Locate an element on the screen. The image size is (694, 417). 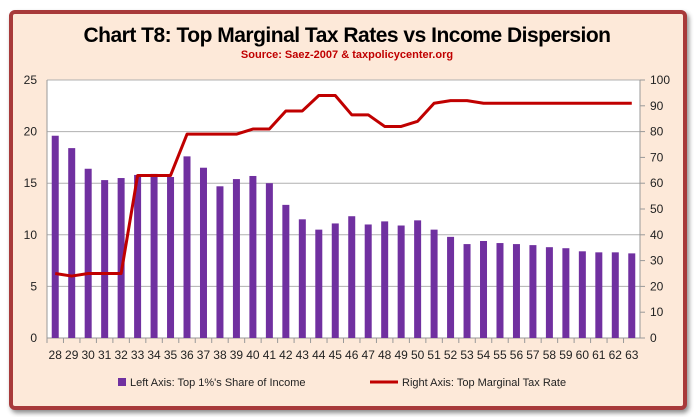
x-tick-label: 51 is located at coordinates (434, 355).